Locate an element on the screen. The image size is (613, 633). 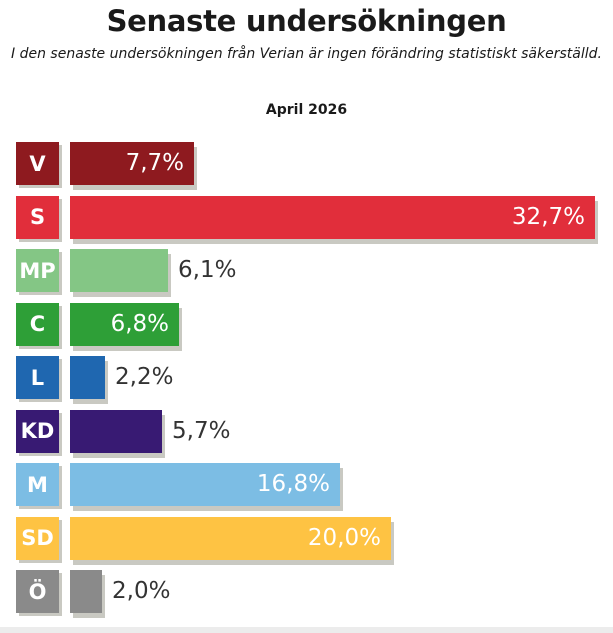
bar-v is located at coordinates (132, 163).